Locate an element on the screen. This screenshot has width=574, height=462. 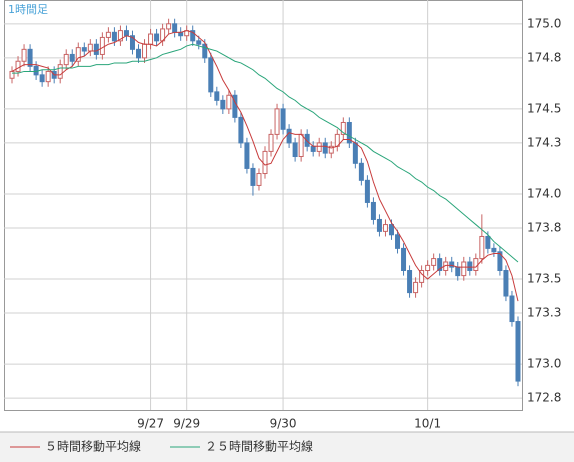
y-tick-label: 174.3 is located at coordinates (544, 142).